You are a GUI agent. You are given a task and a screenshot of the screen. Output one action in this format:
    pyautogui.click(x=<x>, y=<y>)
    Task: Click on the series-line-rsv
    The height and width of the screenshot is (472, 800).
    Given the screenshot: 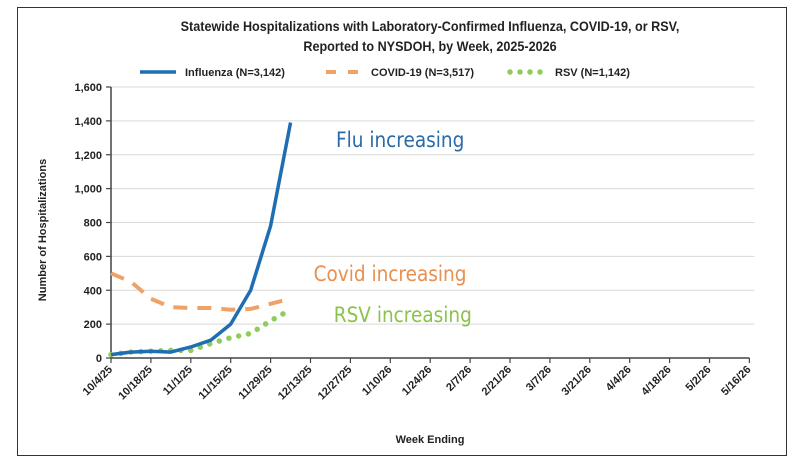 What is the action you would take?
    pyautogui.click(x=201, y=332)
    